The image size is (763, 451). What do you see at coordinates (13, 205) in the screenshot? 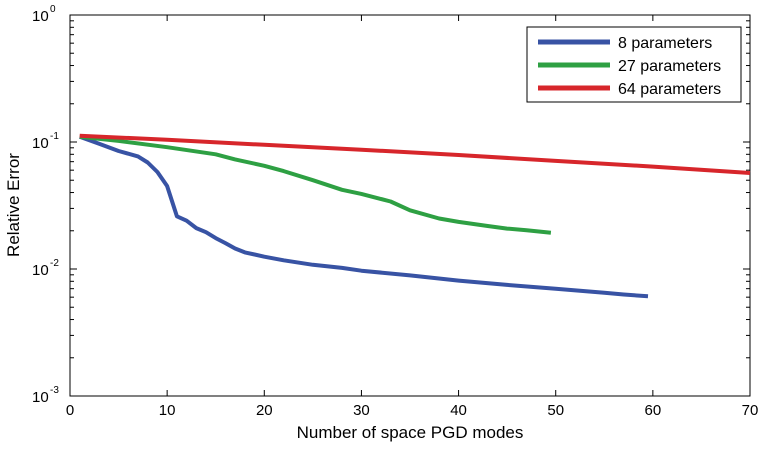
I see `y-axis-title: Relative Error` at bounding box center [13, 205].